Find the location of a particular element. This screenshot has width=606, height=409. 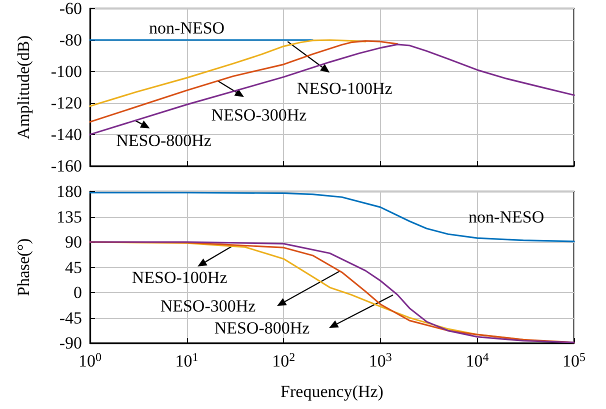

x-axis-title: Frequency(Hz) is located at coordinates (332, 391).